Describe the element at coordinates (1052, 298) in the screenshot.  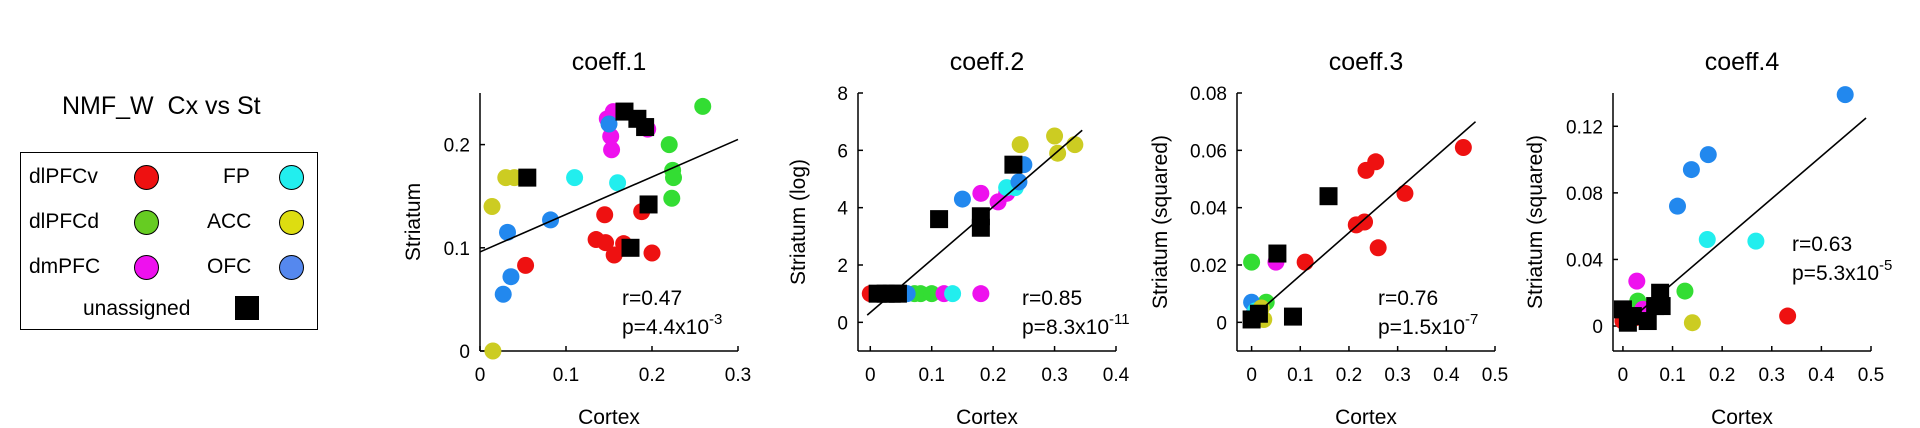
I see `stat-r: r=0.85` at that location.